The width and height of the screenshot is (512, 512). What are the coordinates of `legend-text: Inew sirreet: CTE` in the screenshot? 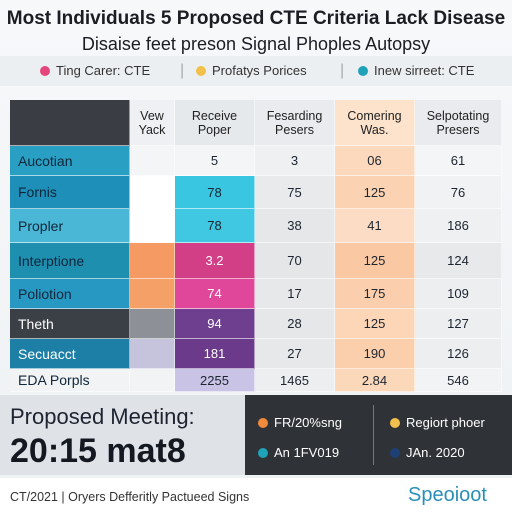 It's located at (424, 70).